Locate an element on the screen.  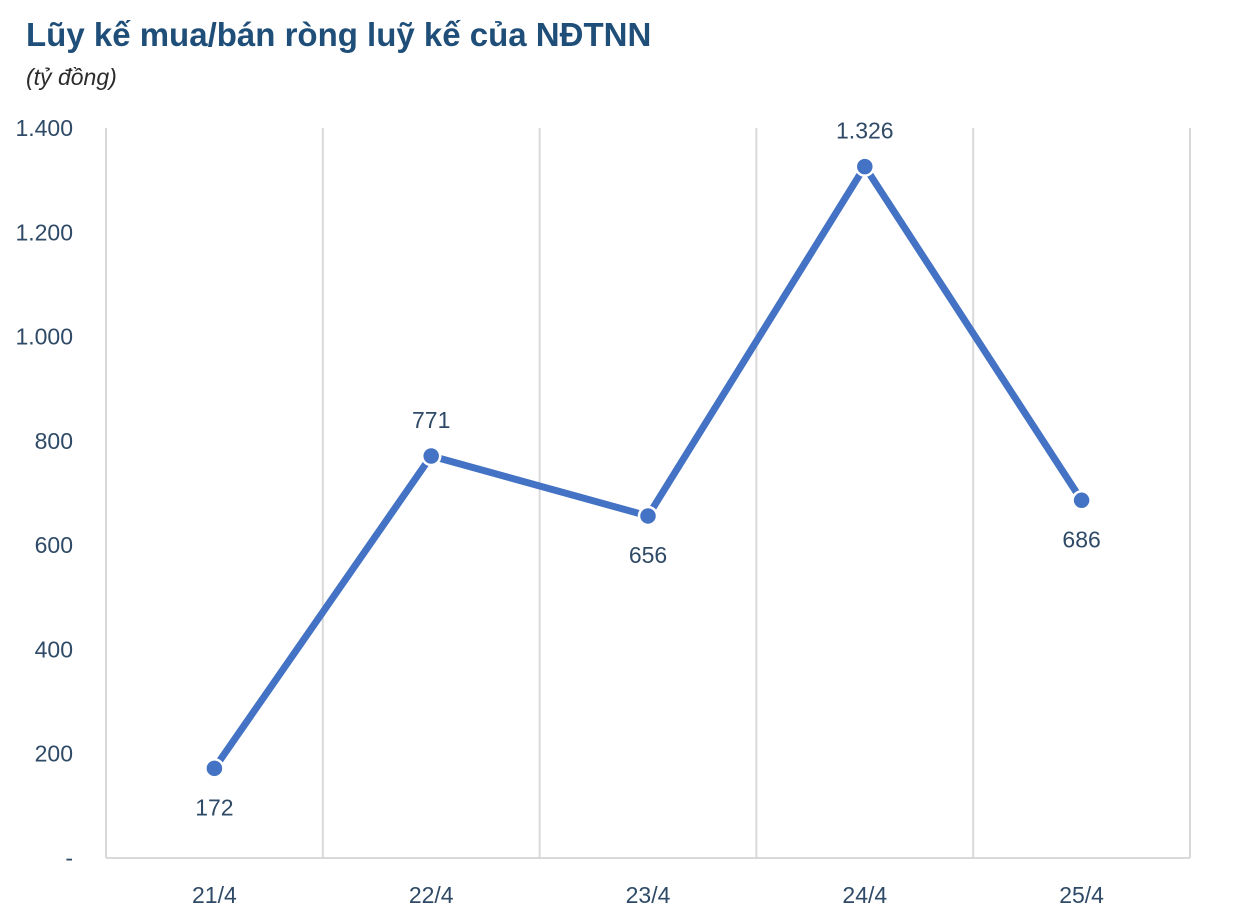
data-label: 1.326 is located at coordinates (865, 131).